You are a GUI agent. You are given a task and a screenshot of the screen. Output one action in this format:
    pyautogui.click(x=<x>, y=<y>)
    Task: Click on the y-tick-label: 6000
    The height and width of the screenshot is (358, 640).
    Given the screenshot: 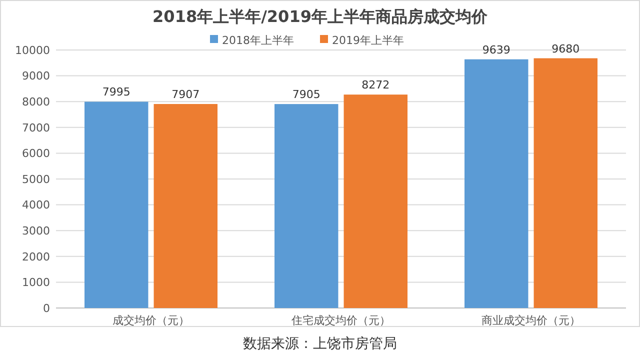 What is the action you would take?
    pyautogui.click(x=36, y=153)
    